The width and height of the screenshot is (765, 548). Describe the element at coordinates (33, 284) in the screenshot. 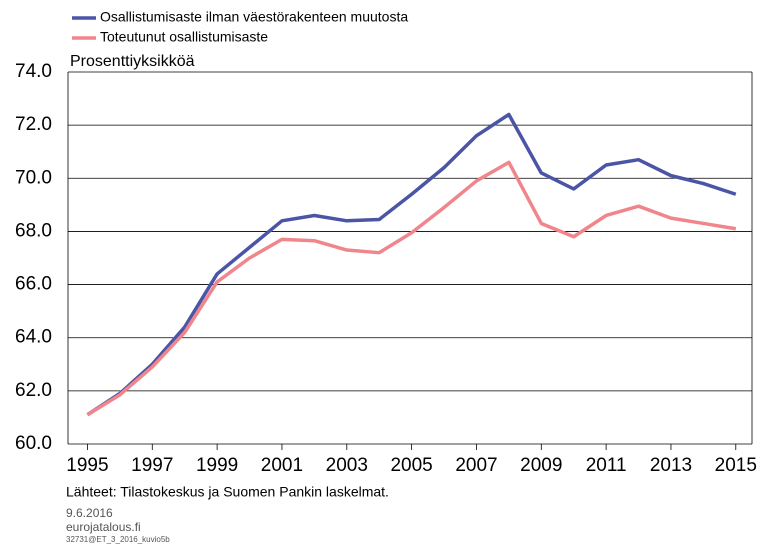

I see `y-tick-label: 66.0` at that location.